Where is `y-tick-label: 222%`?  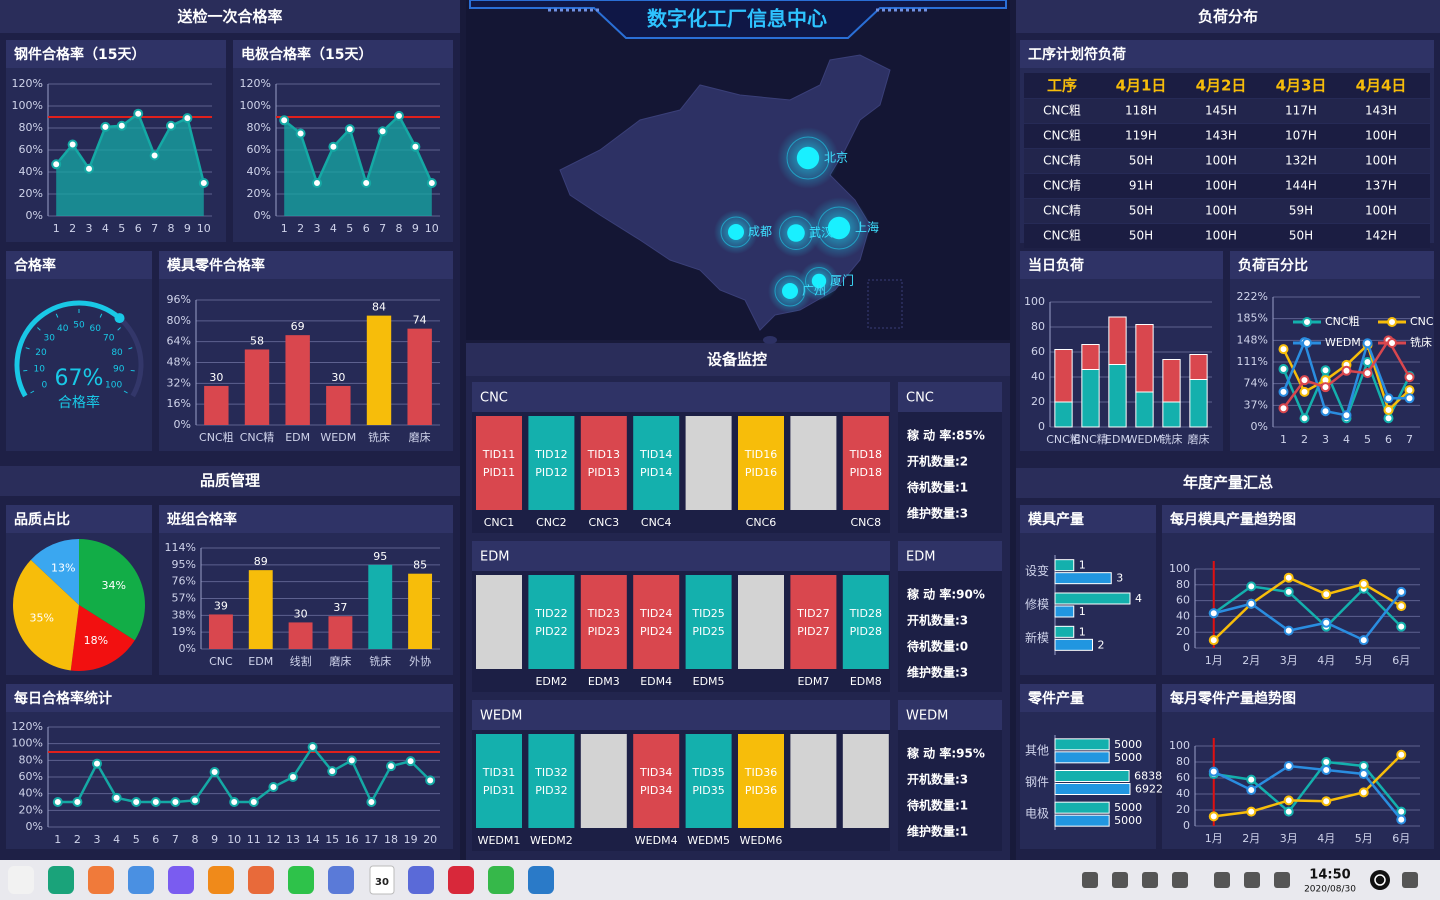
y-tick-label: 222% is located at coordinates (1252, 296).